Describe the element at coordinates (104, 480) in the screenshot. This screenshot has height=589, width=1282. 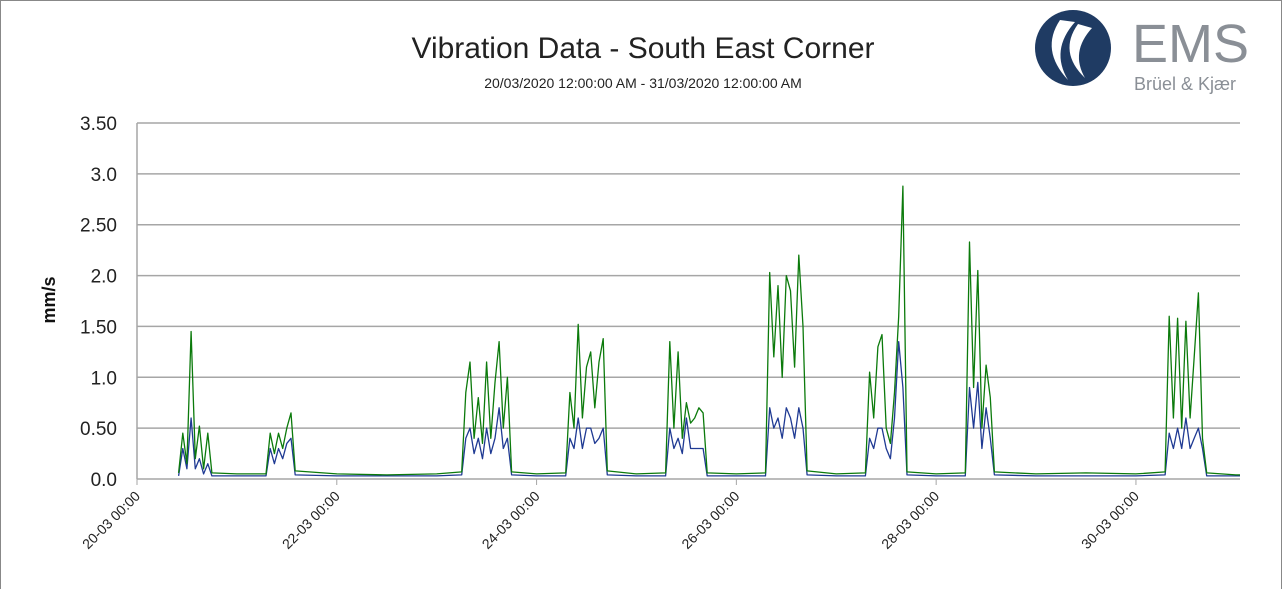
I see `y-tick-label: 0.0` at that location.